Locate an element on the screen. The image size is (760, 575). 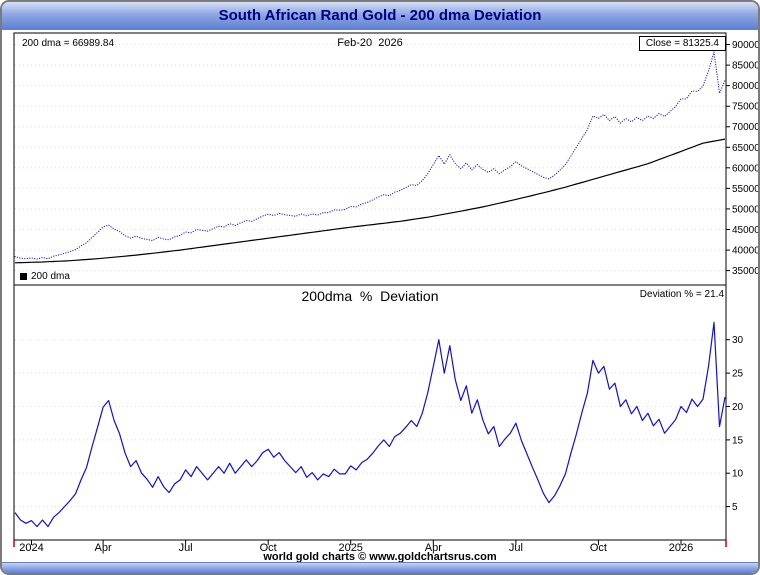
y-axis-label: 10 is located at coordinates (738, 474).